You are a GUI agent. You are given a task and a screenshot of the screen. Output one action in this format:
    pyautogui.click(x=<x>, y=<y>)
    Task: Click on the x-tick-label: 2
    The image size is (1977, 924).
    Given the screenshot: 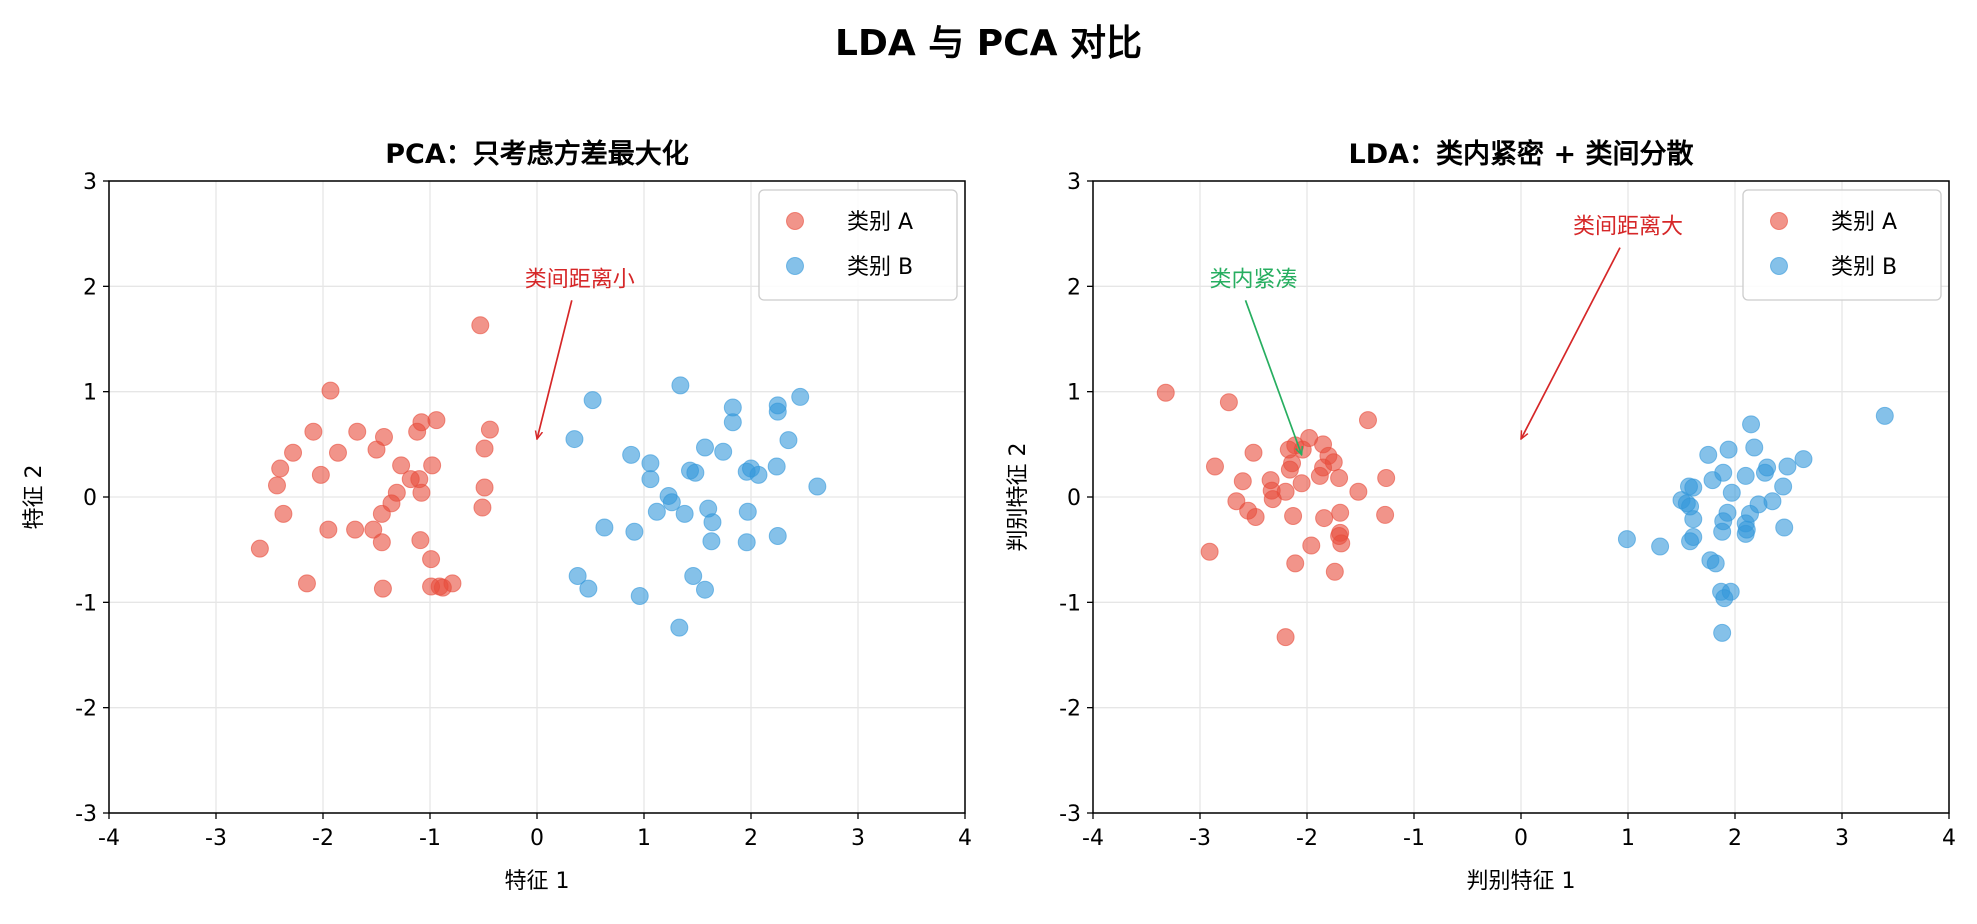 What is the action you would take?
    pyautogui.click(x=751, y=838)
    